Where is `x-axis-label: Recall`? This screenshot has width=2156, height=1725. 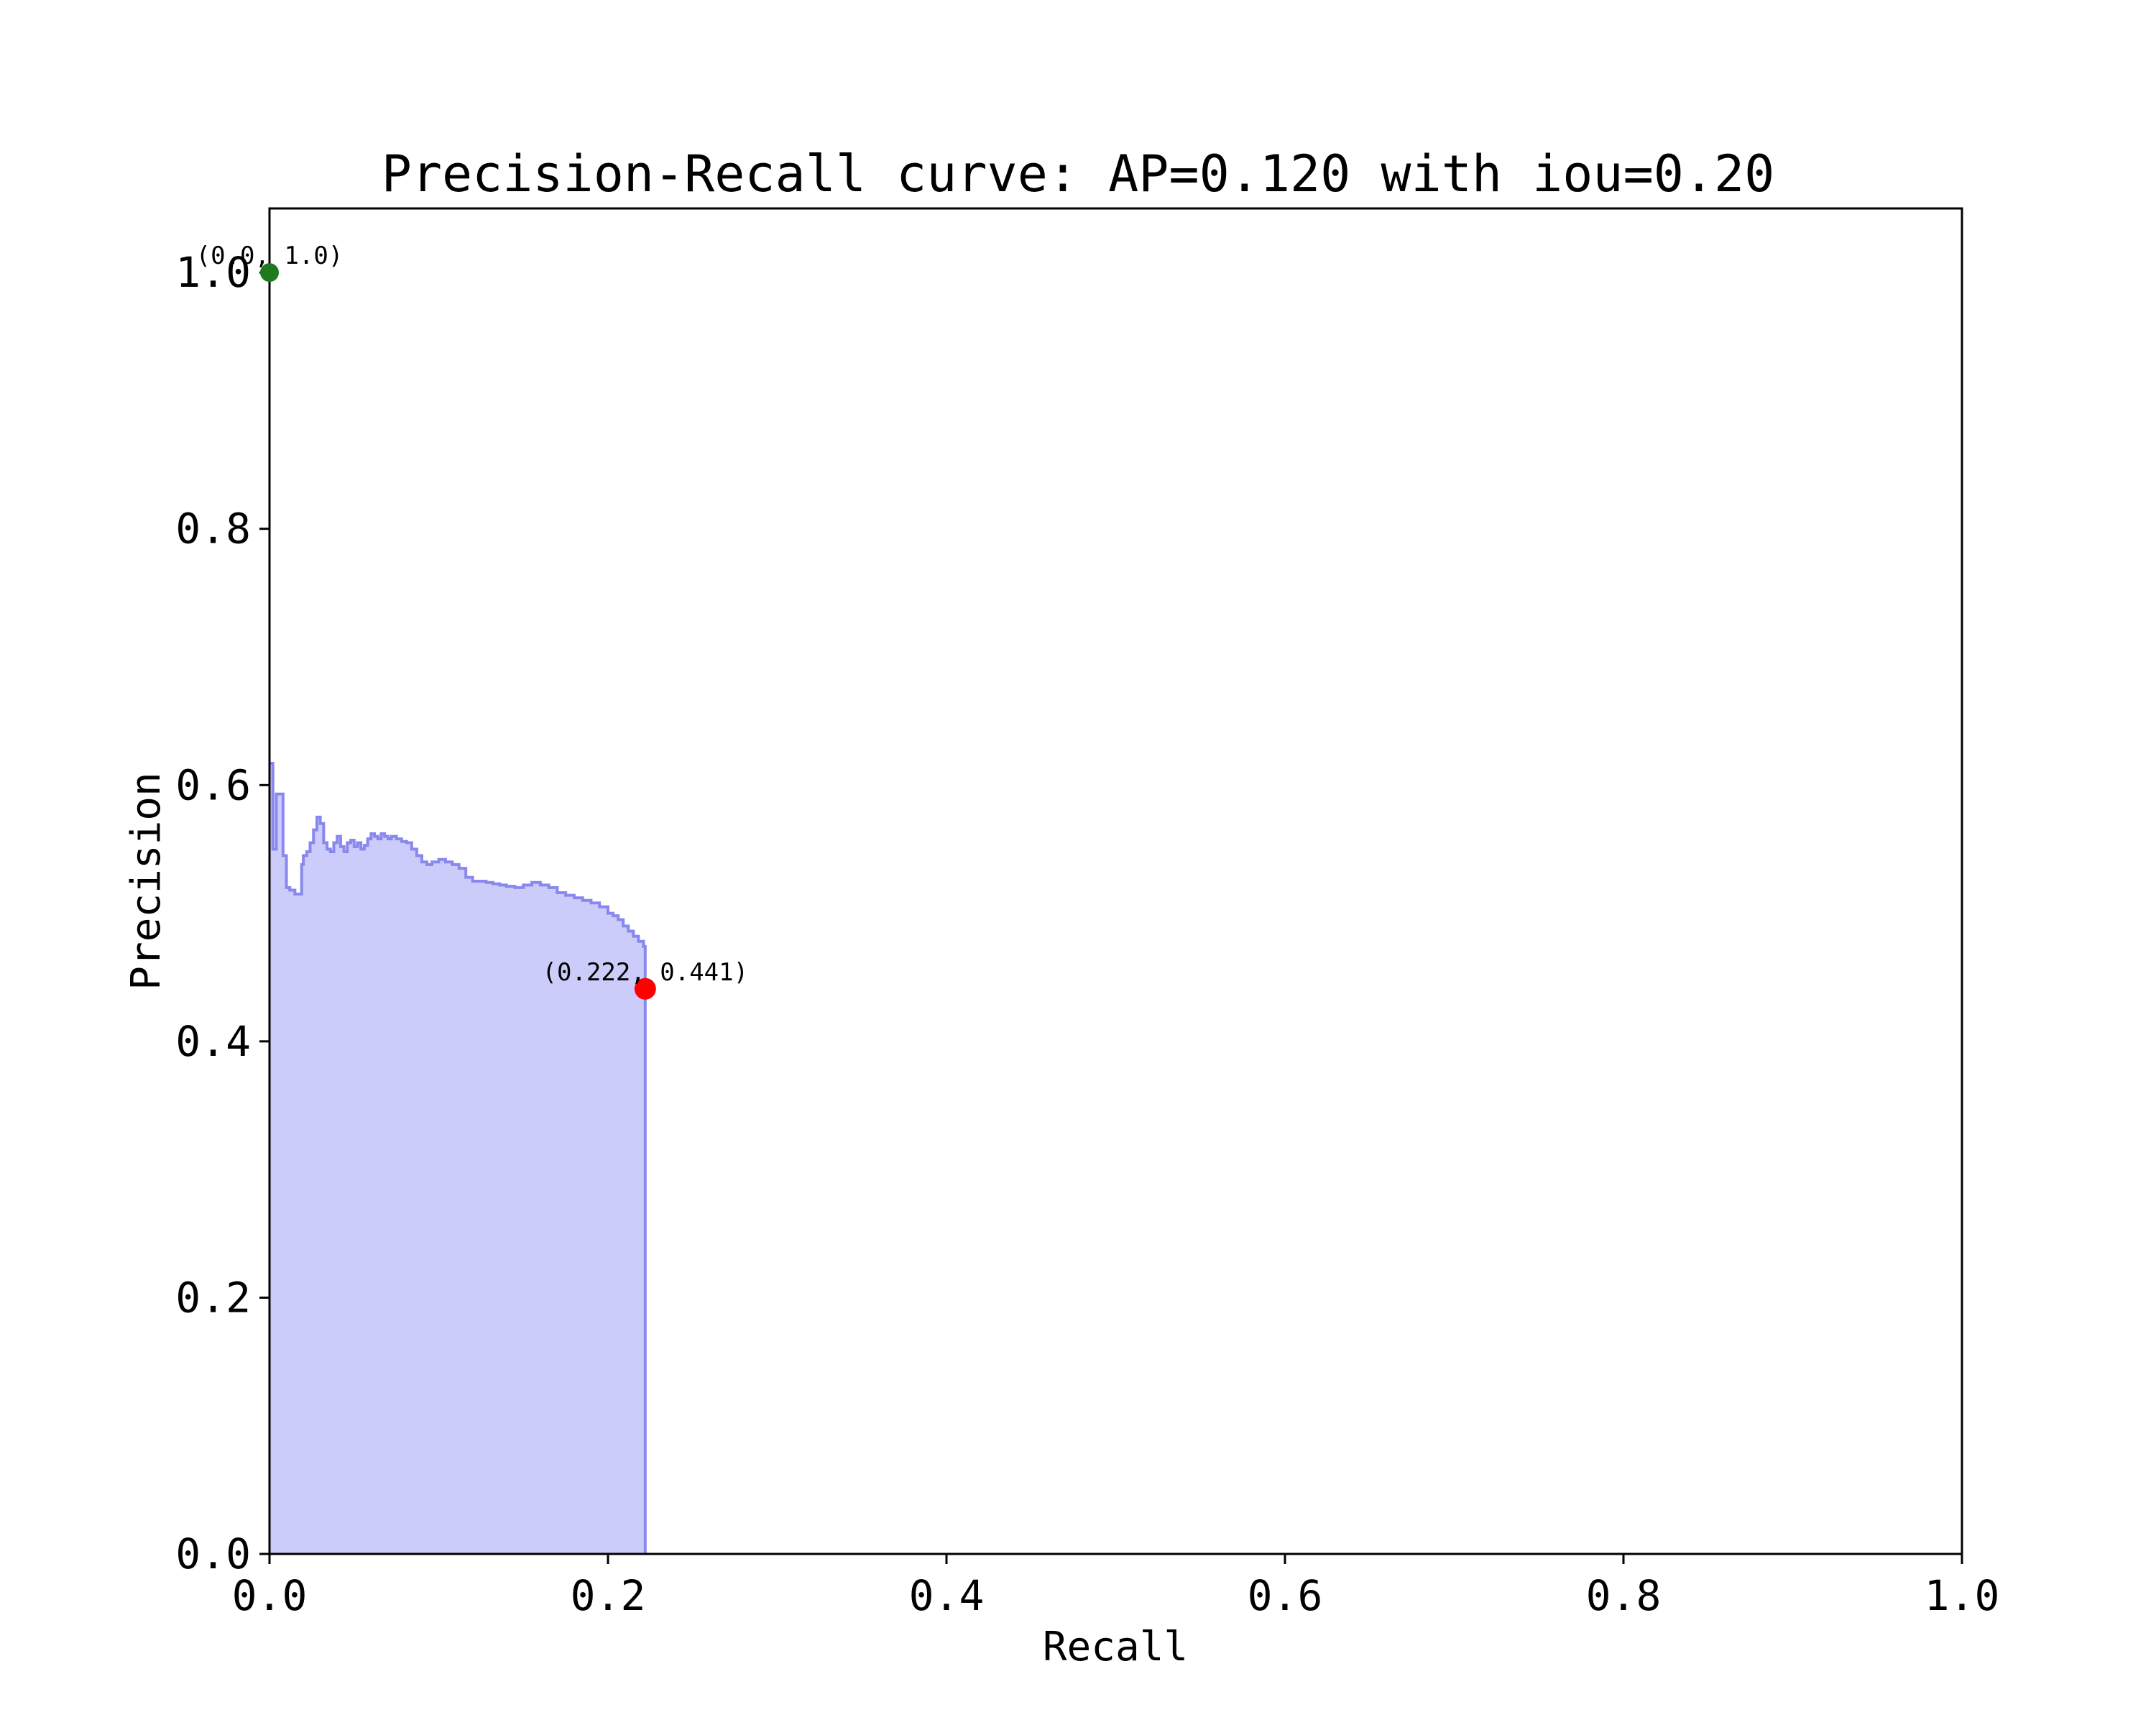 x-axis-label: Recall is located at coordinates (1116, 1647).